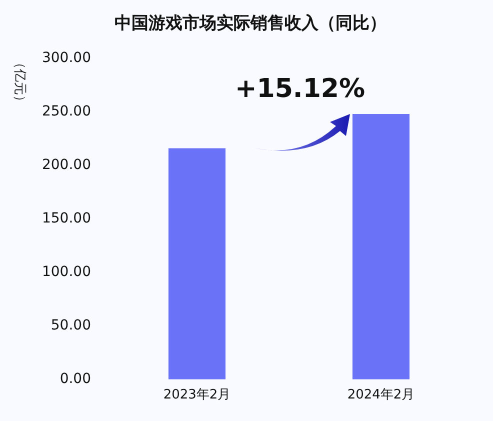  I want to click on annotation: +15.12%, so click(300, 89).